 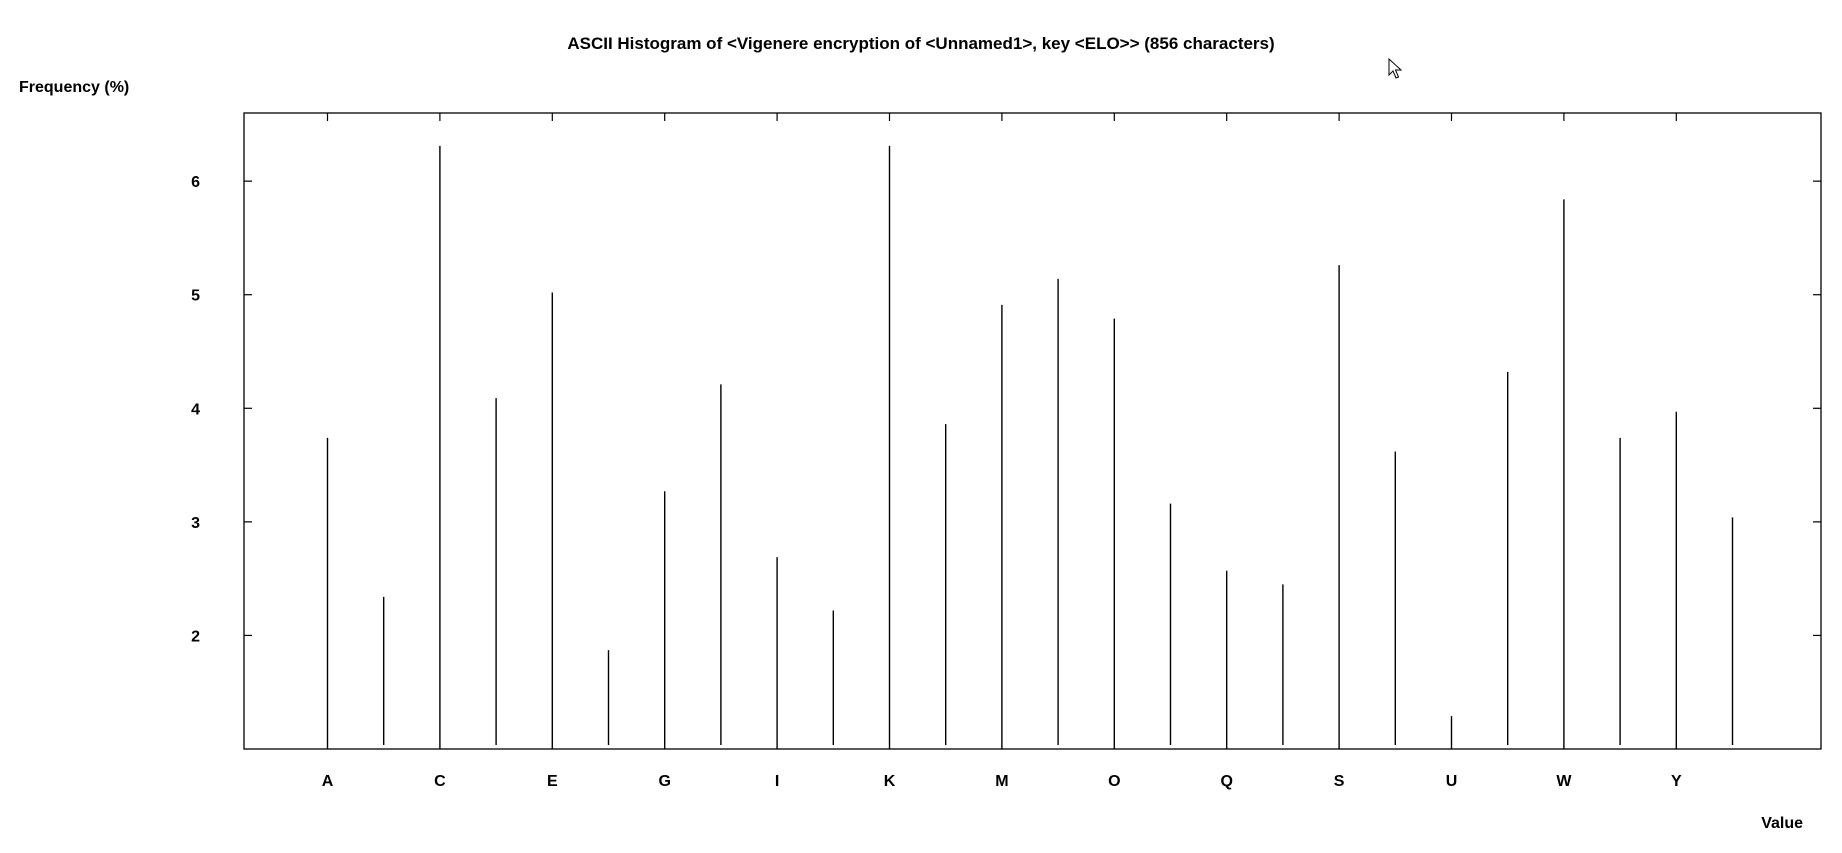 I want to click on y-axis-title: Frequency (%), so click(x=74, y=87).